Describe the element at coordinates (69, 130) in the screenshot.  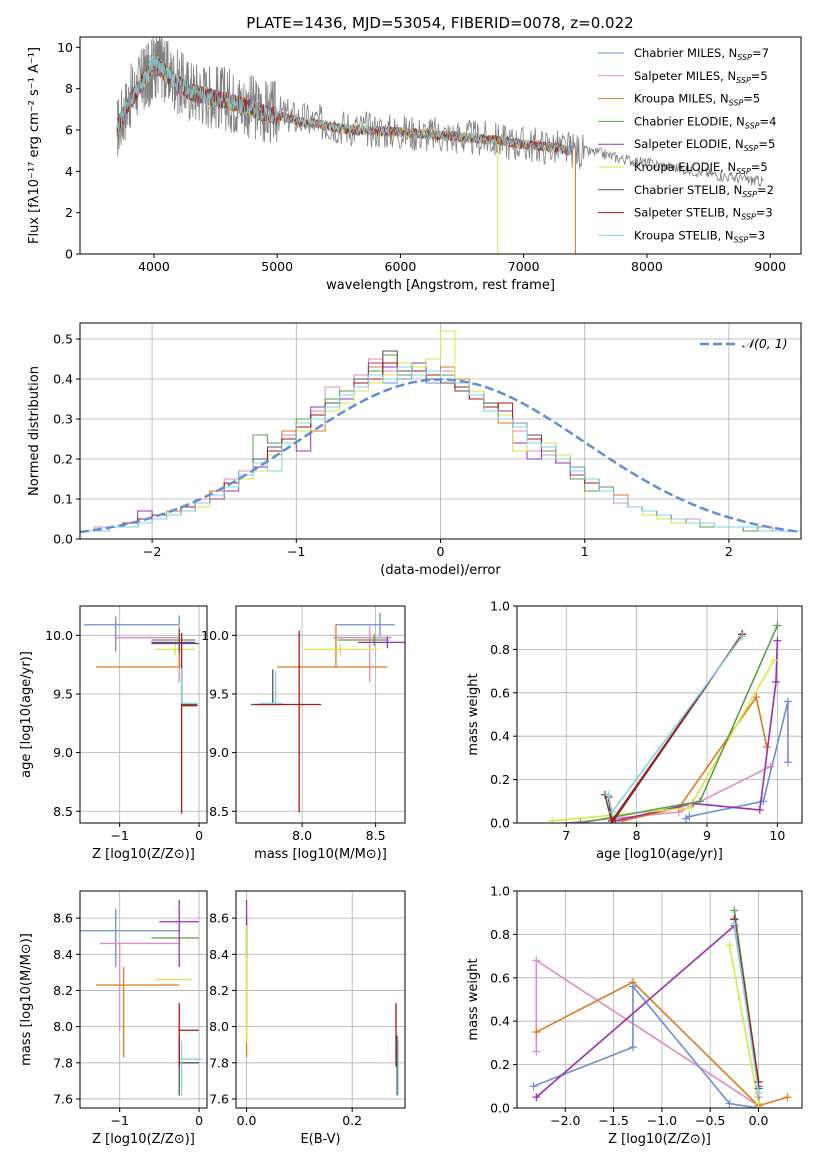
I see `y-tick-label: 6` at that location.